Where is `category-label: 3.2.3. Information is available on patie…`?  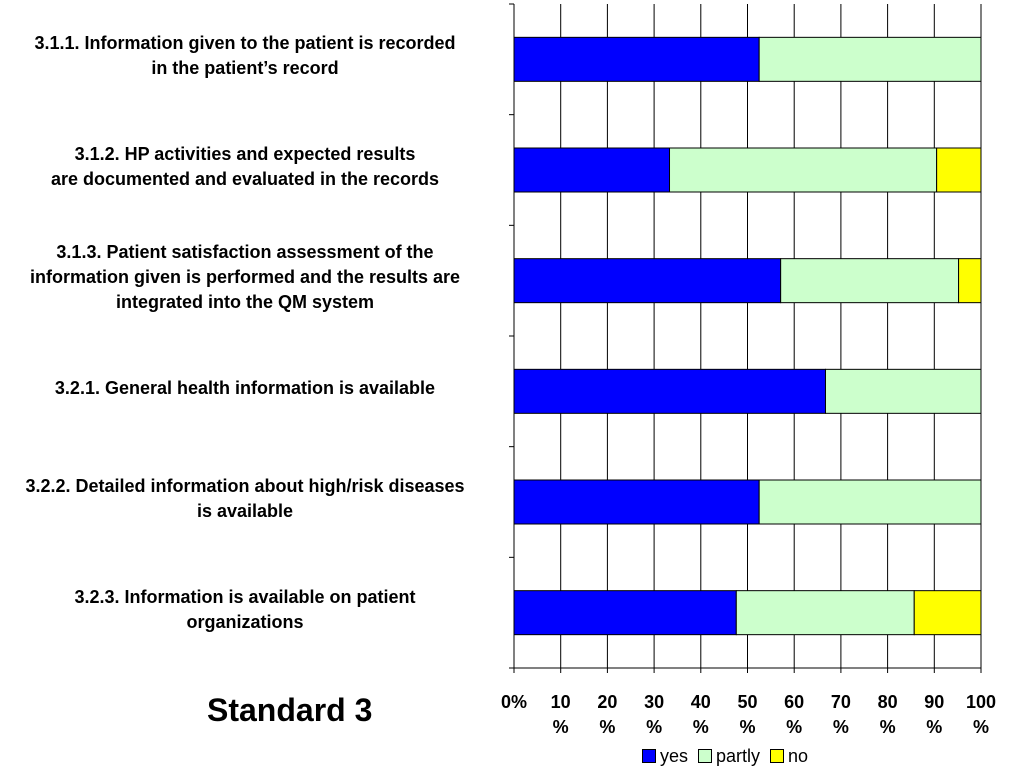 category-label: 3.2.3. Information is available on patie… is located at coordinates (247, 610).